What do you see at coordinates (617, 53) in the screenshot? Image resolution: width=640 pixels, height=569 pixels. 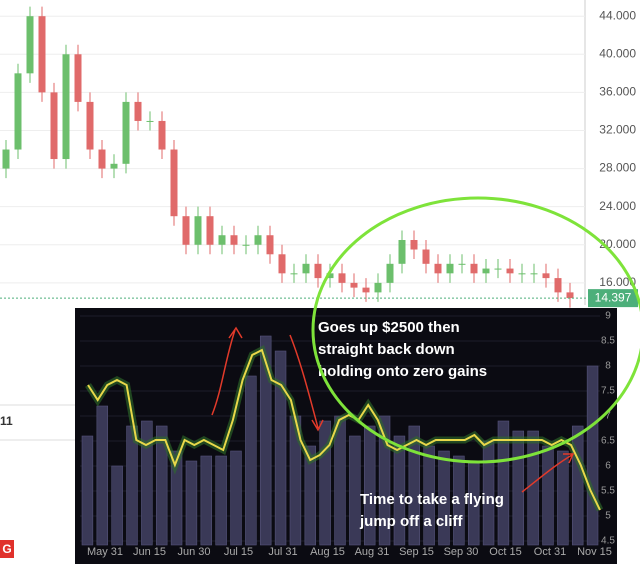 I see `y-tick-label: 40.000` at bounding box center [617, 53].